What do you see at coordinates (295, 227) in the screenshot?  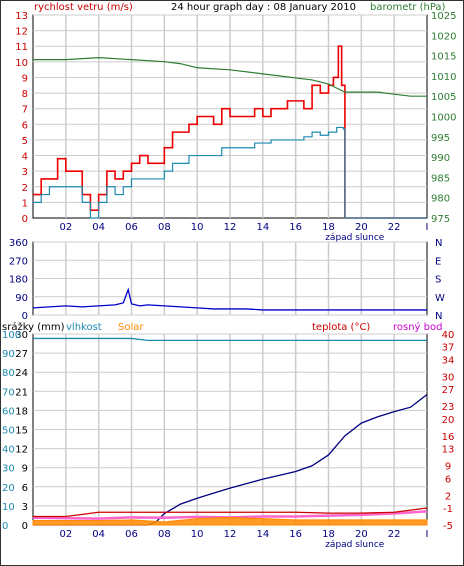 I see `hour-tick-label: 16` at bounding box center [295, 227].